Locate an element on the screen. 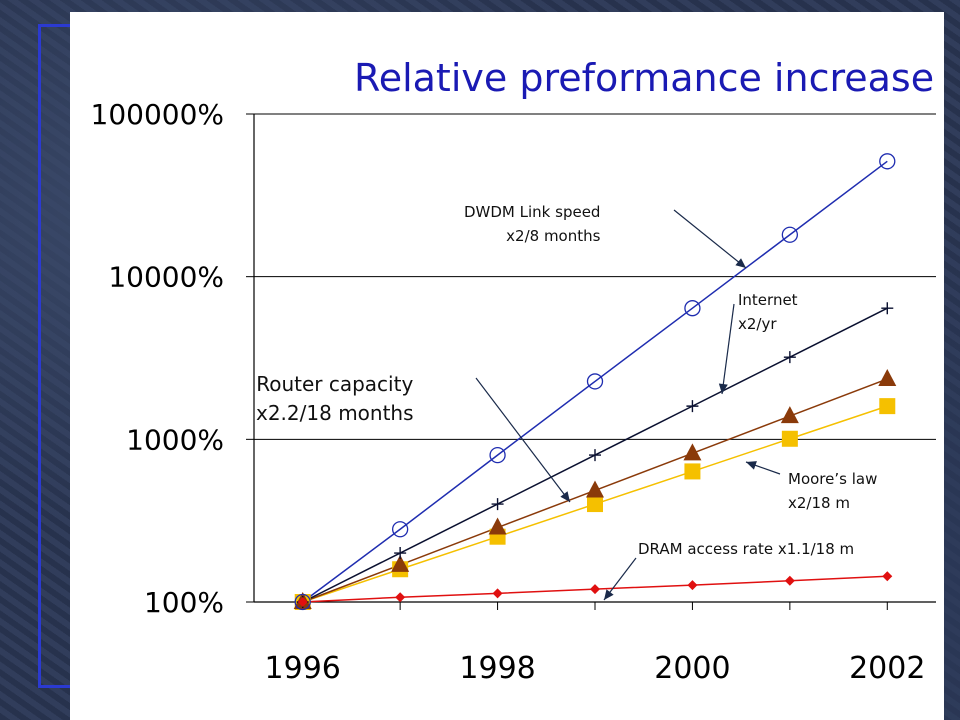 This screenshot has width=960, height=720. annotation-dwdm: DWDM Link speed x2/8 months is located at coordinates (532, 224).